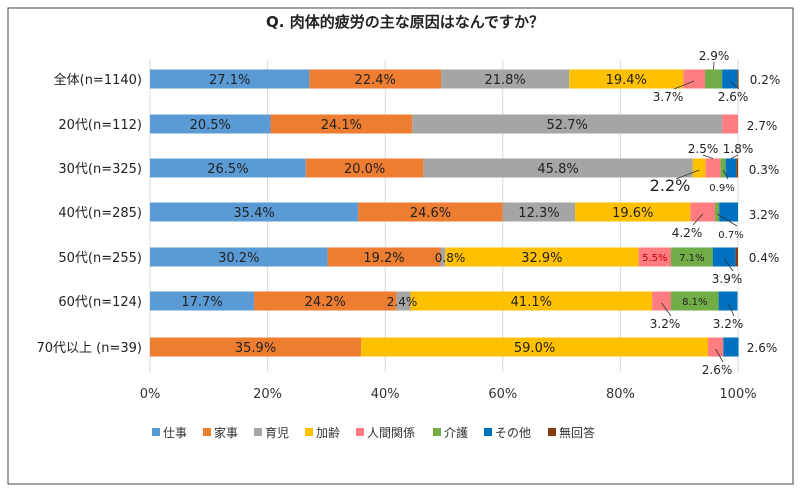 The width and height of the screenshot is (802, 496). Describe the element at coordinates (577, 432) in the screenshot. I see `legend-item-無回答: 無回答` at that location.